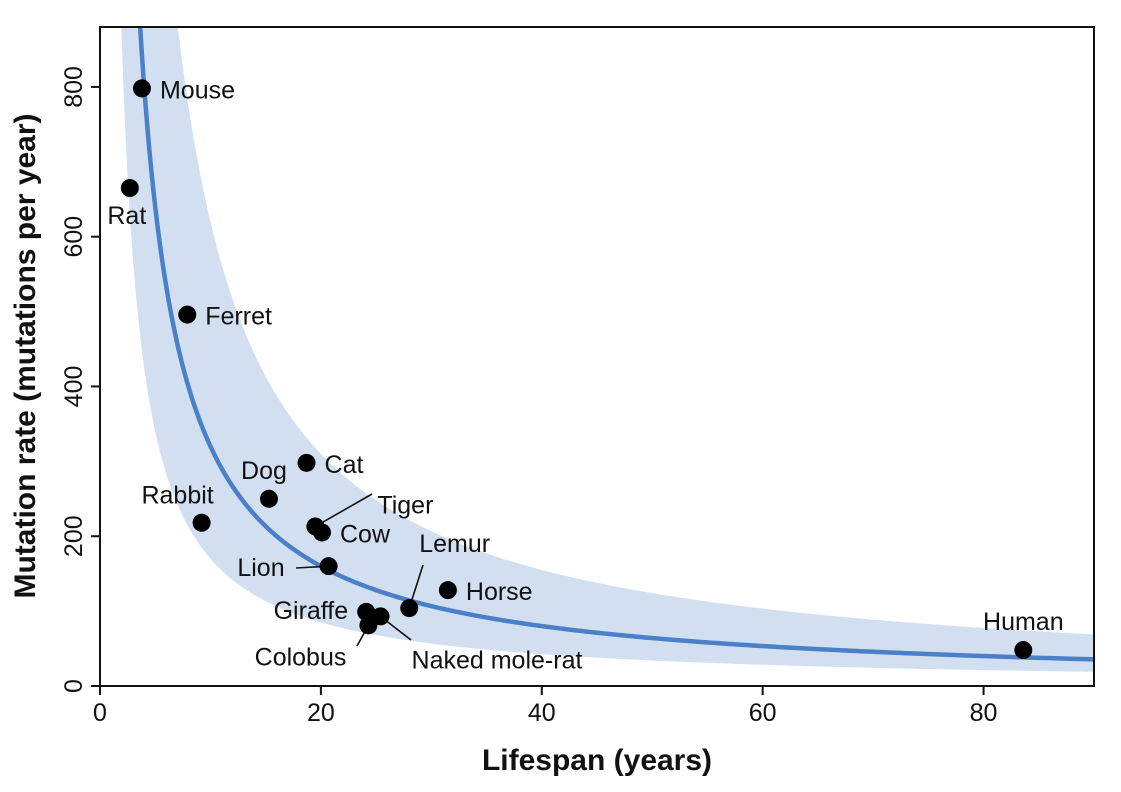  What do you see at coordinates (25, 355) in the screenshot?
I see `y-axis-title: Mutation rate (mutations per year)` at bounding box center [25, 355].